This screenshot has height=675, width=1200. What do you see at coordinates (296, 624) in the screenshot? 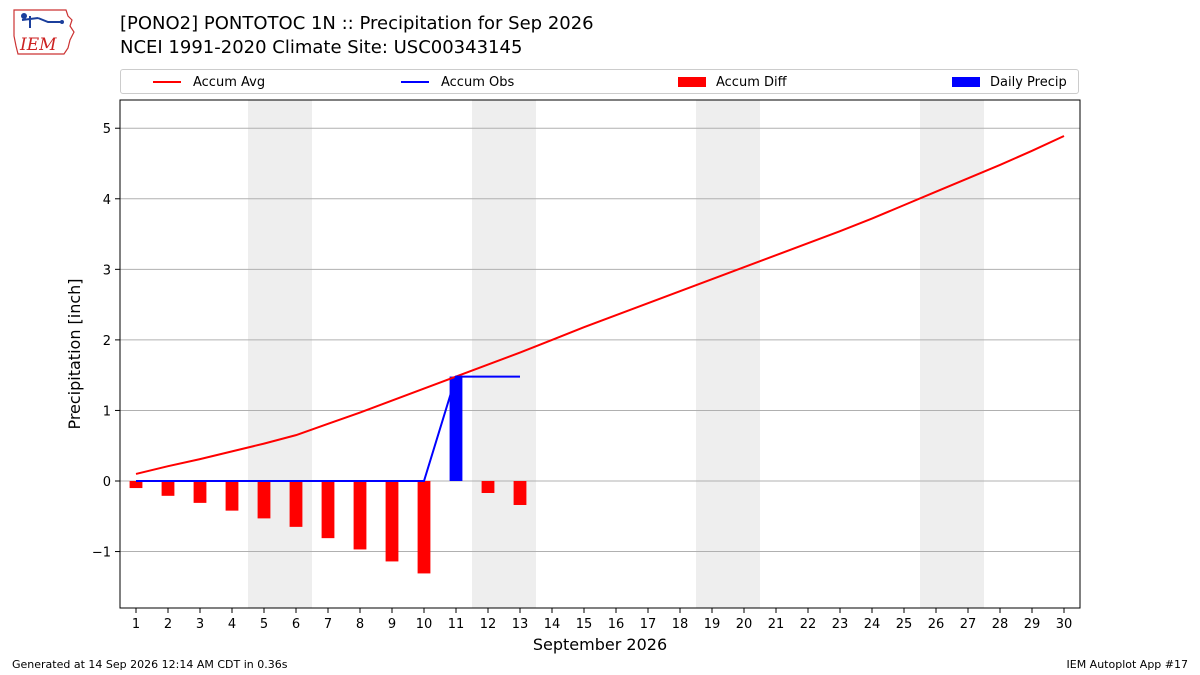
I see `x-tick-label: 6` at bounding box center [296, 624].